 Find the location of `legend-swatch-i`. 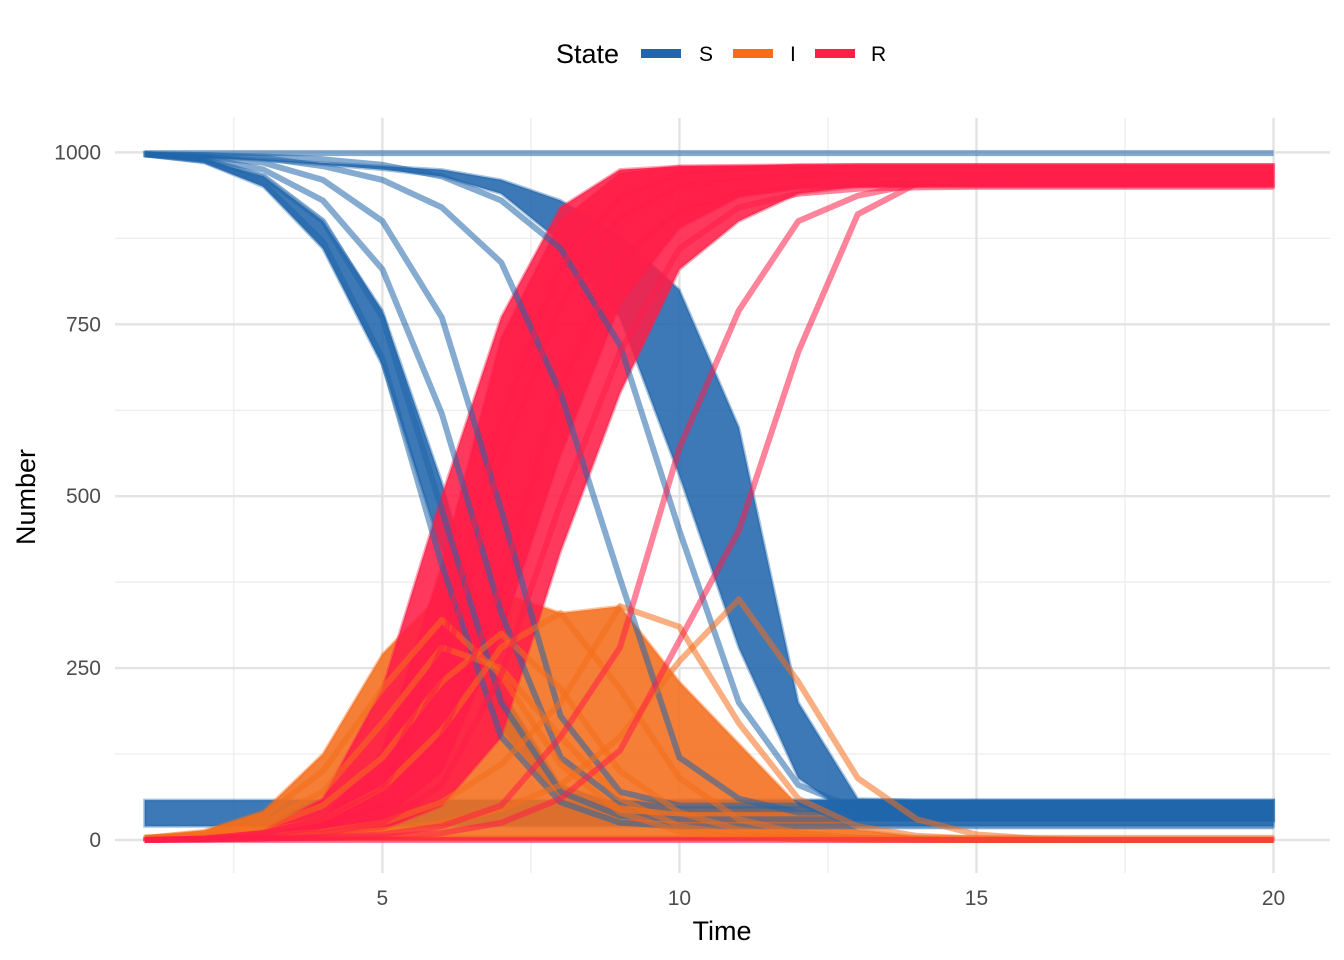

legend-swatch-i is located at coordinates (753, 53).